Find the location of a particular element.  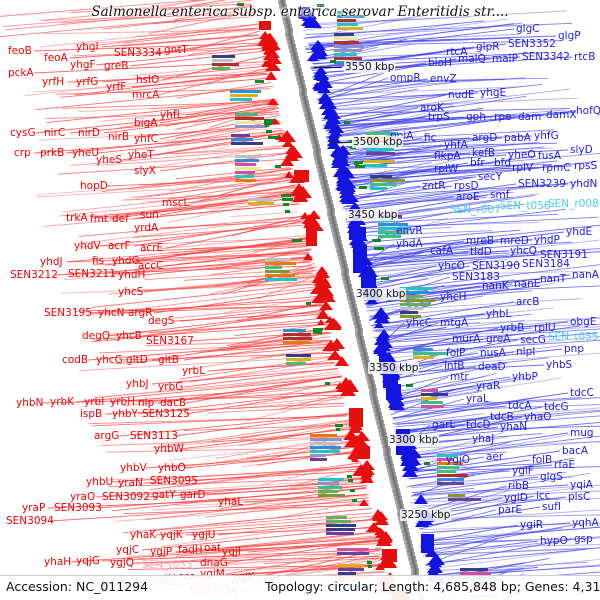

gene-label-forward: nanK is located at coordinates (495, 286).